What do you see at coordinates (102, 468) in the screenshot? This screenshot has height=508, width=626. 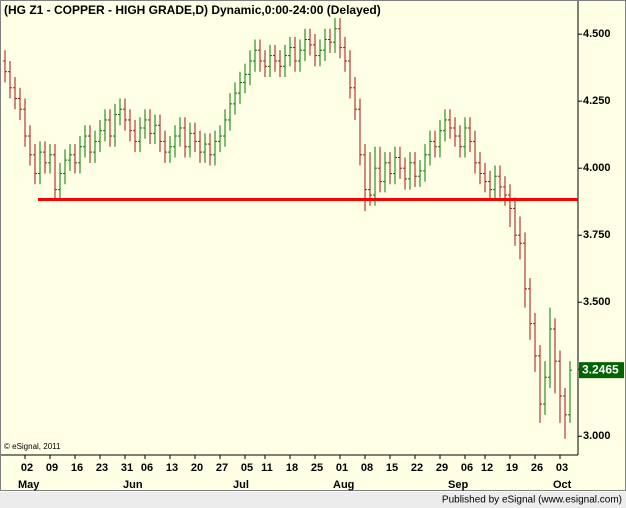 I see `x-tick-label: 23` at bounding box center [102, 468].